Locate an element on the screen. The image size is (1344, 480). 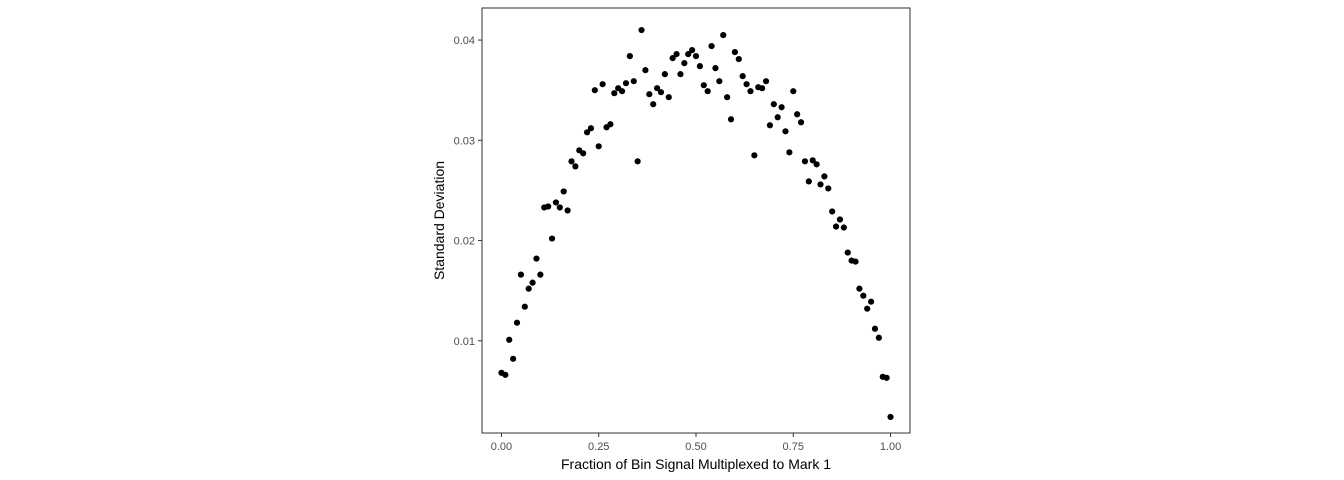
y-tick-label: 0.04 is located at coordinates (464, 41).